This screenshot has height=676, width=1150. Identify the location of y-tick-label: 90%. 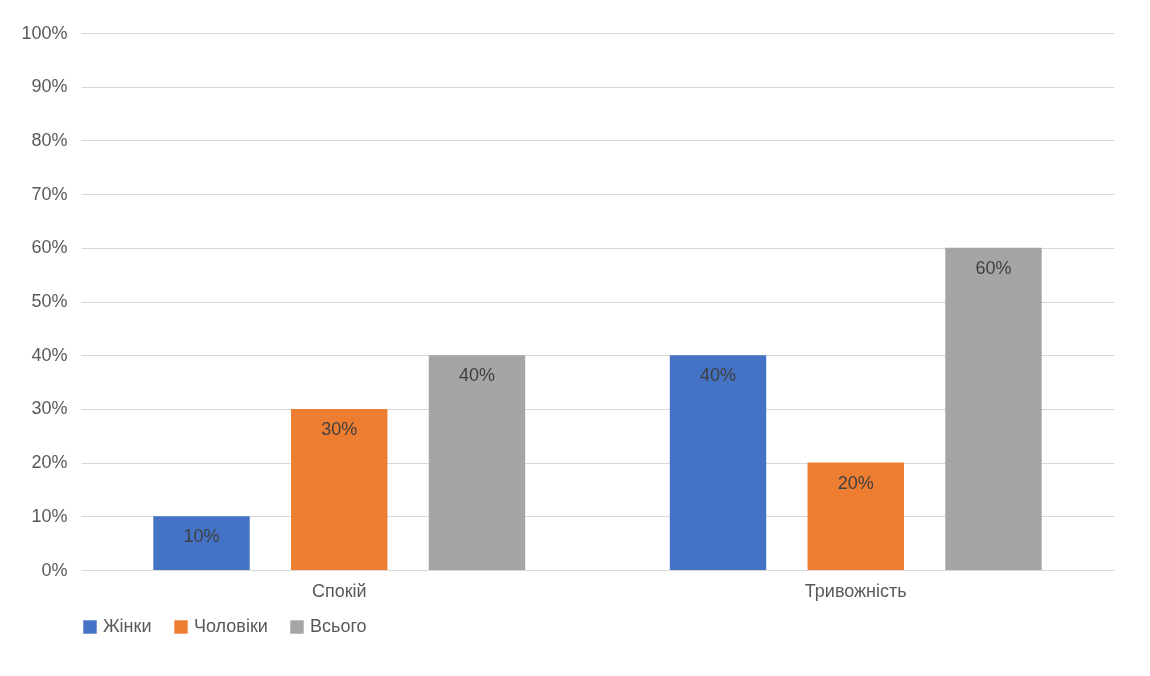
(49, 86).